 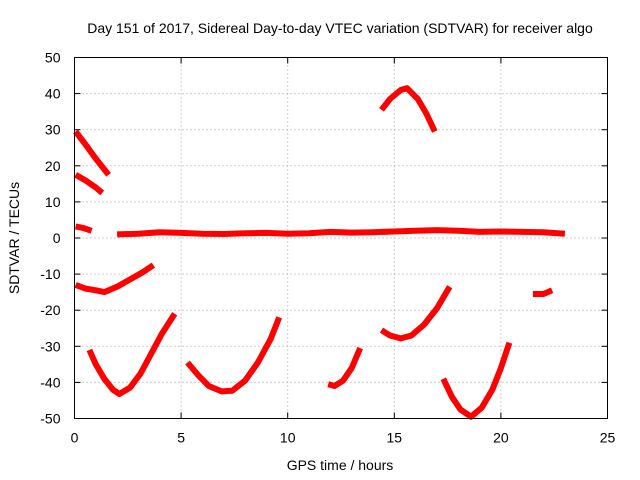 What do you see at coordinates (50, 238) in the screenshot?
I see `y-tick-labels: -50 -40 -30 -20 -10 0 10 20 30 40 50` at bounding box center [50, 238].